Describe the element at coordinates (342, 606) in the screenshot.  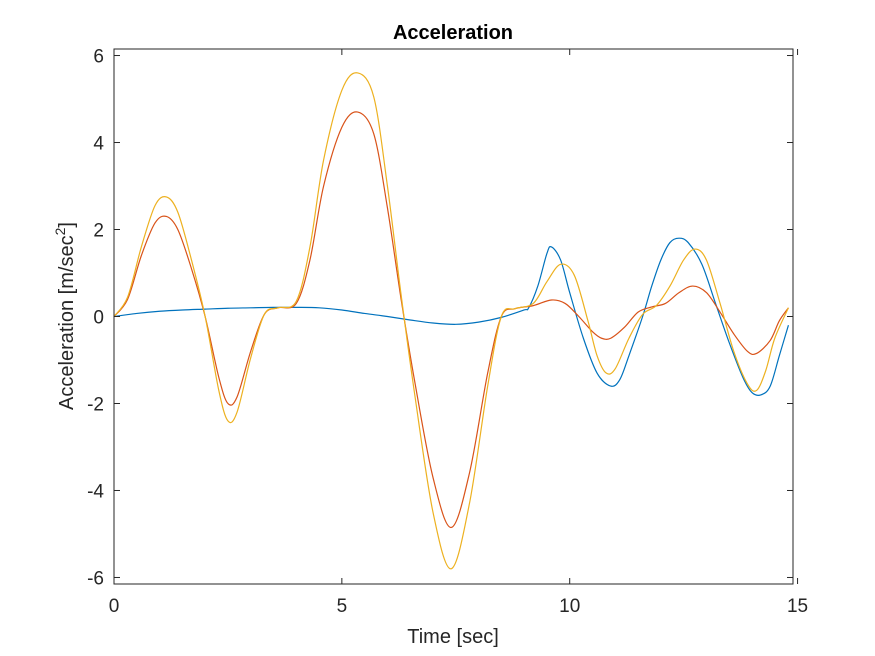
I see `x-tick-label: 5` at that location.